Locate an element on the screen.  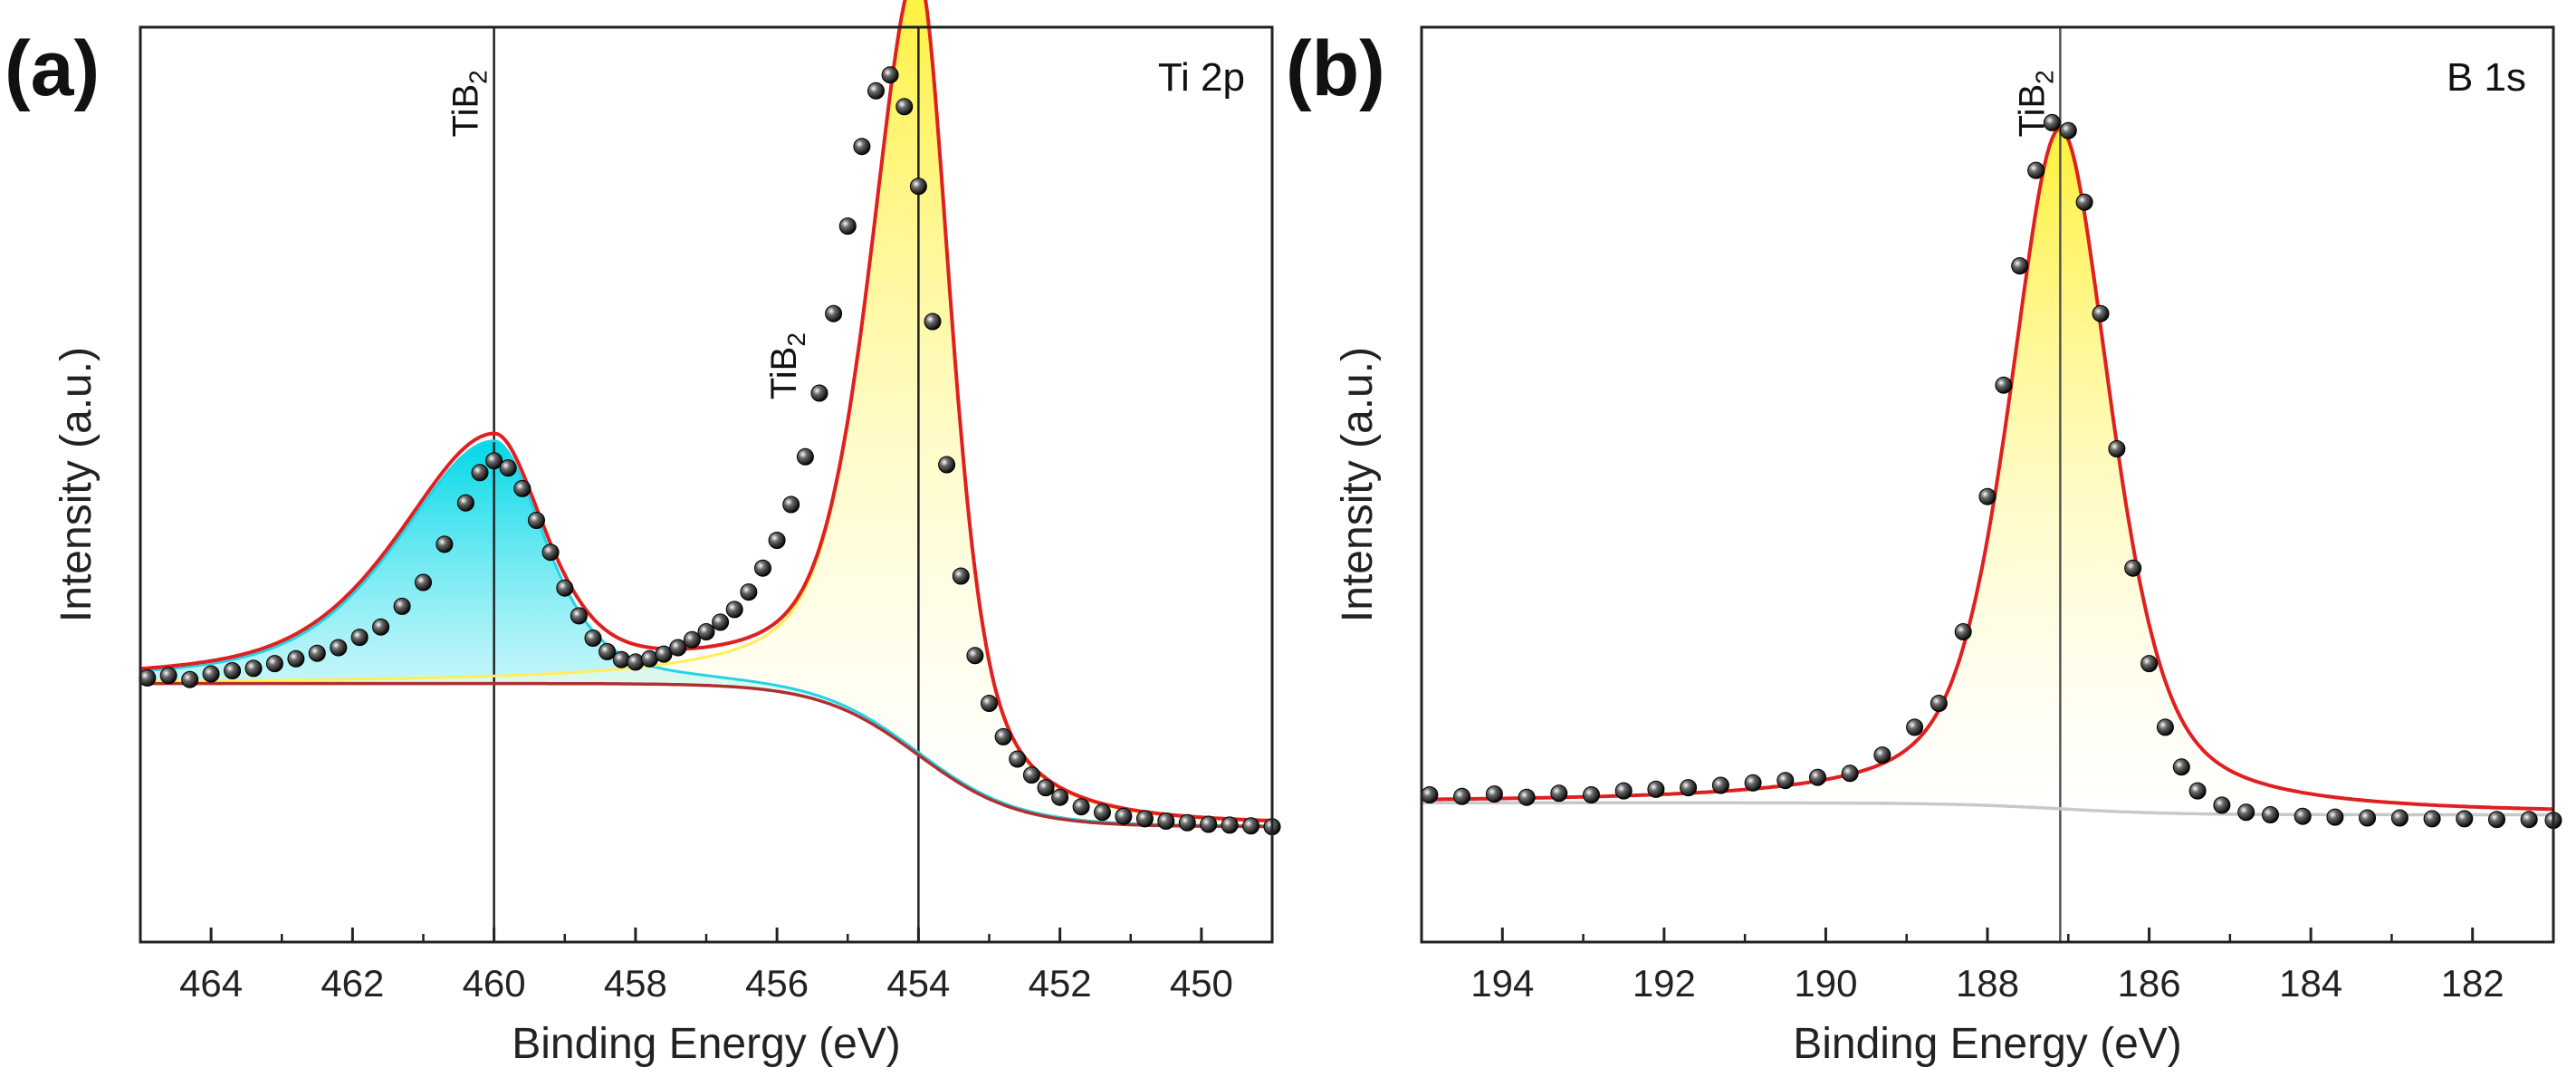
x-tick-label: 186 is located at coordinates (2149, 983).